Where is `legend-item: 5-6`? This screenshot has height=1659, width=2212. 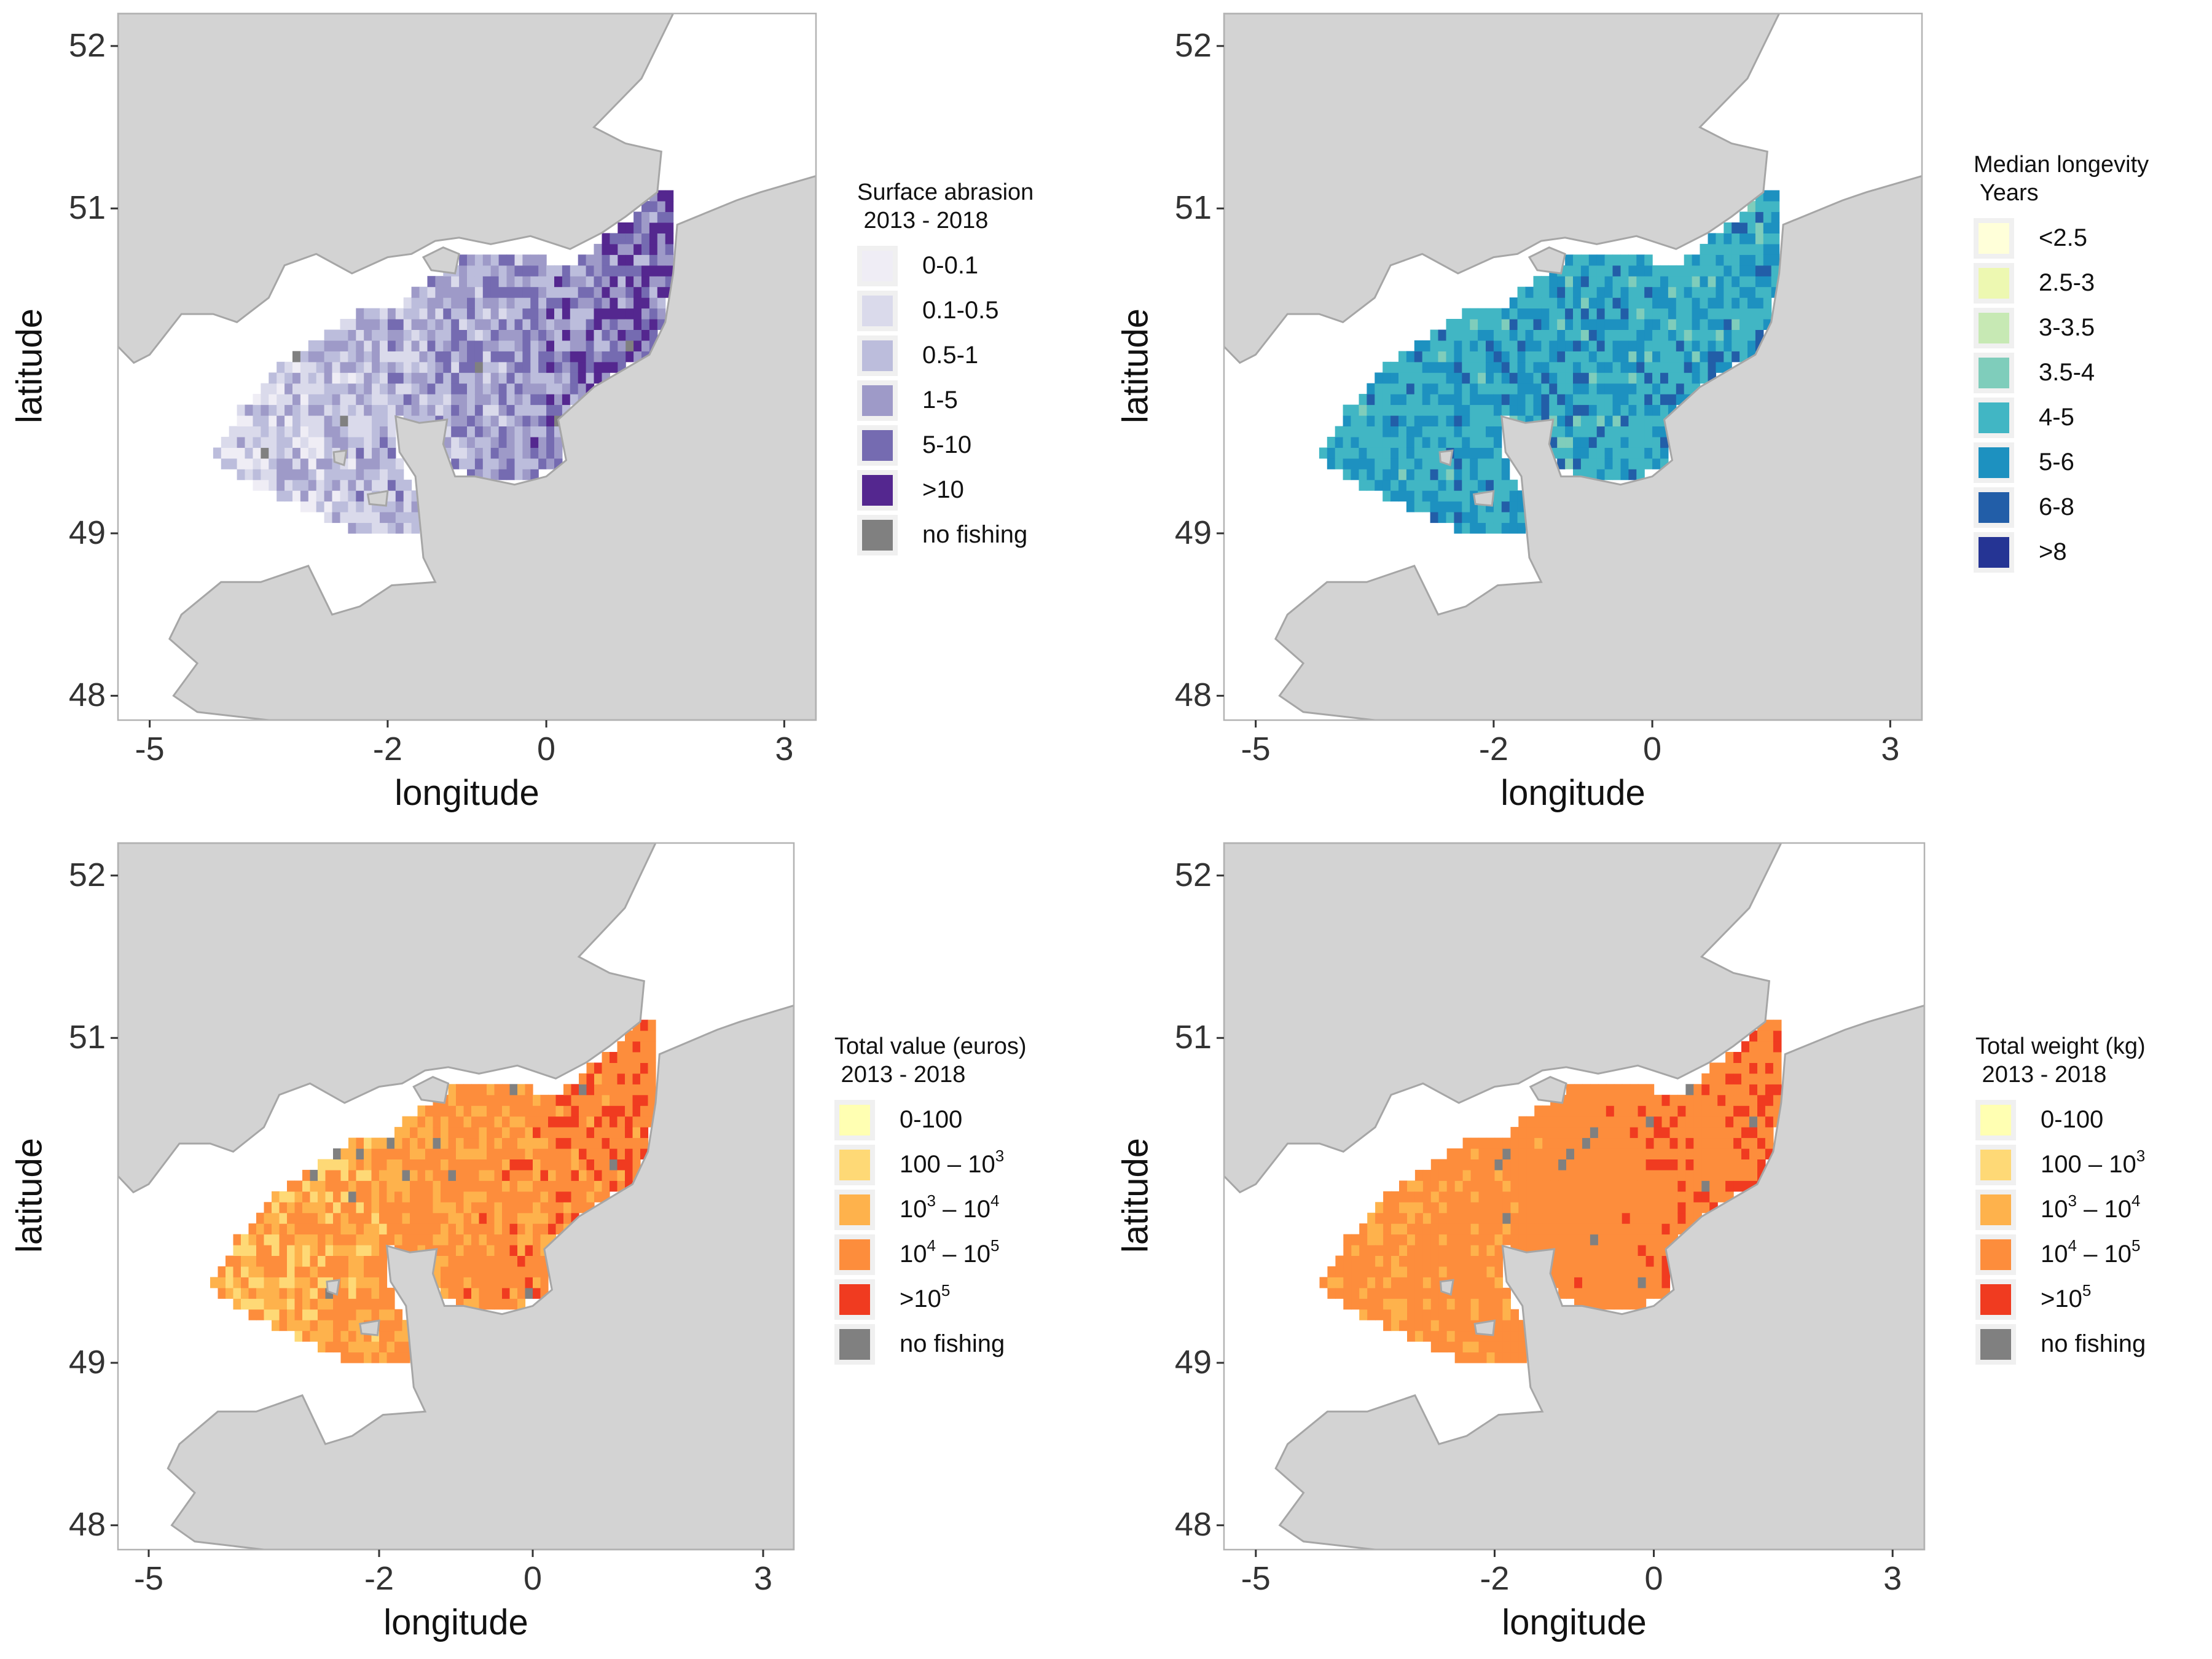
legend-item: 5-6 is located at coordinates (2061, 462).